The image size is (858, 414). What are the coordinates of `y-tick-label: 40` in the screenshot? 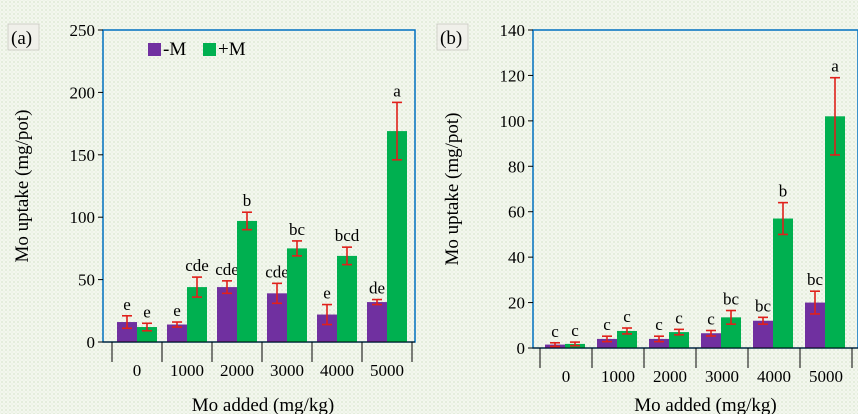 It's located at (516, 257).